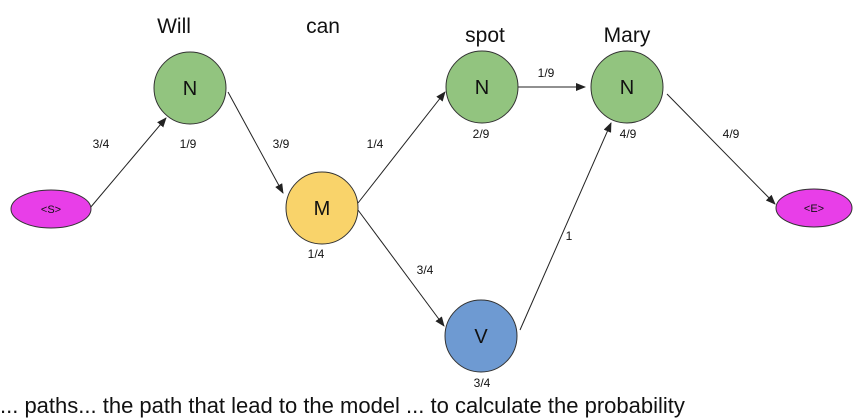  I want to click on node-end, so click(814, 208).